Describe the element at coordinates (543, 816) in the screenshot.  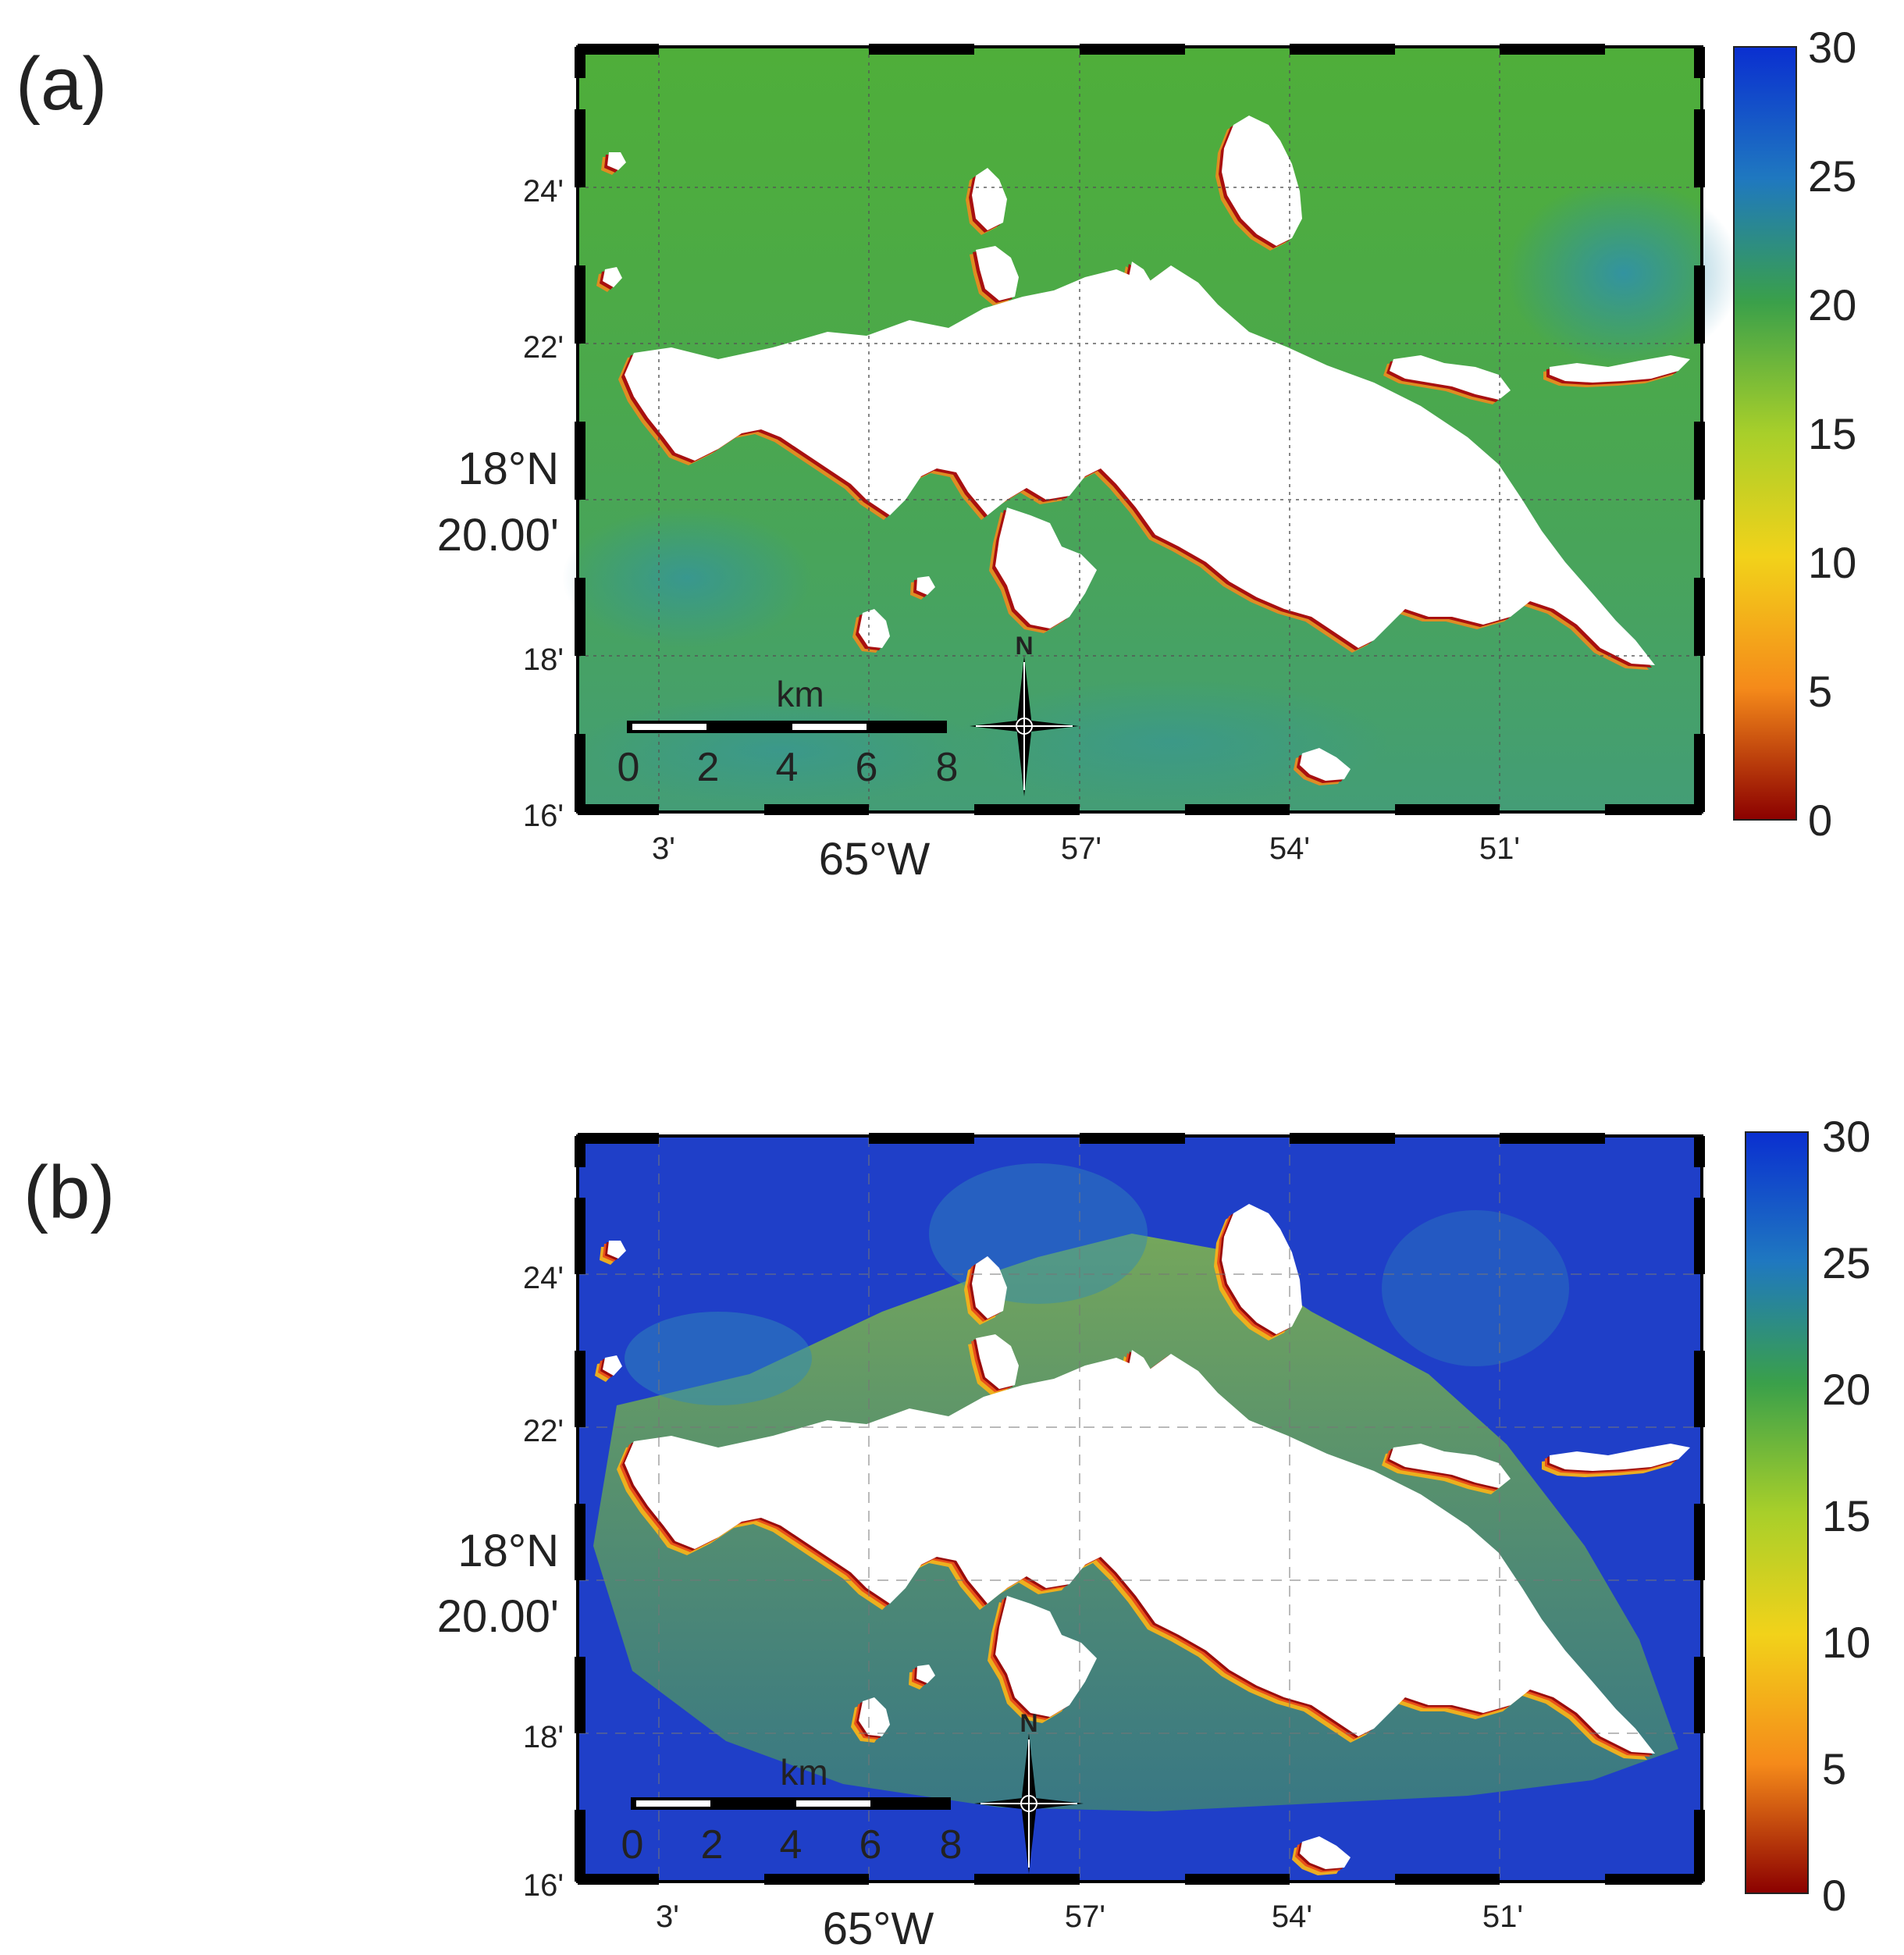
I see `lat-tick-16-a: 16'` at that location.